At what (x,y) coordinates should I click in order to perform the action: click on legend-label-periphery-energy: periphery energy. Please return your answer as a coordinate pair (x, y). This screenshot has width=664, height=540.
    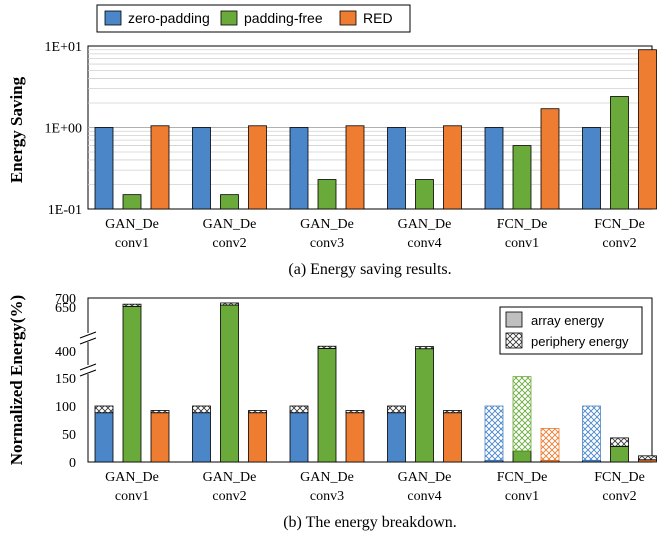
    Looking at the image, I should click on (580, 341).